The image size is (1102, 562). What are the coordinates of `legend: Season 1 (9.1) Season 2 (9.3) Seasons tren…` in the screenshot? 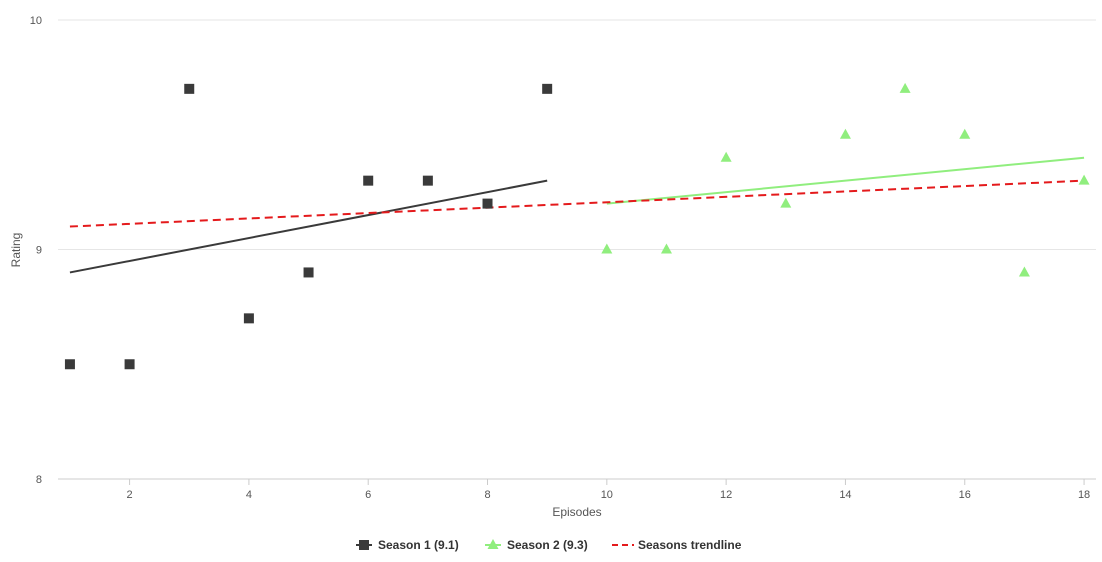 It's located at (549, 545).